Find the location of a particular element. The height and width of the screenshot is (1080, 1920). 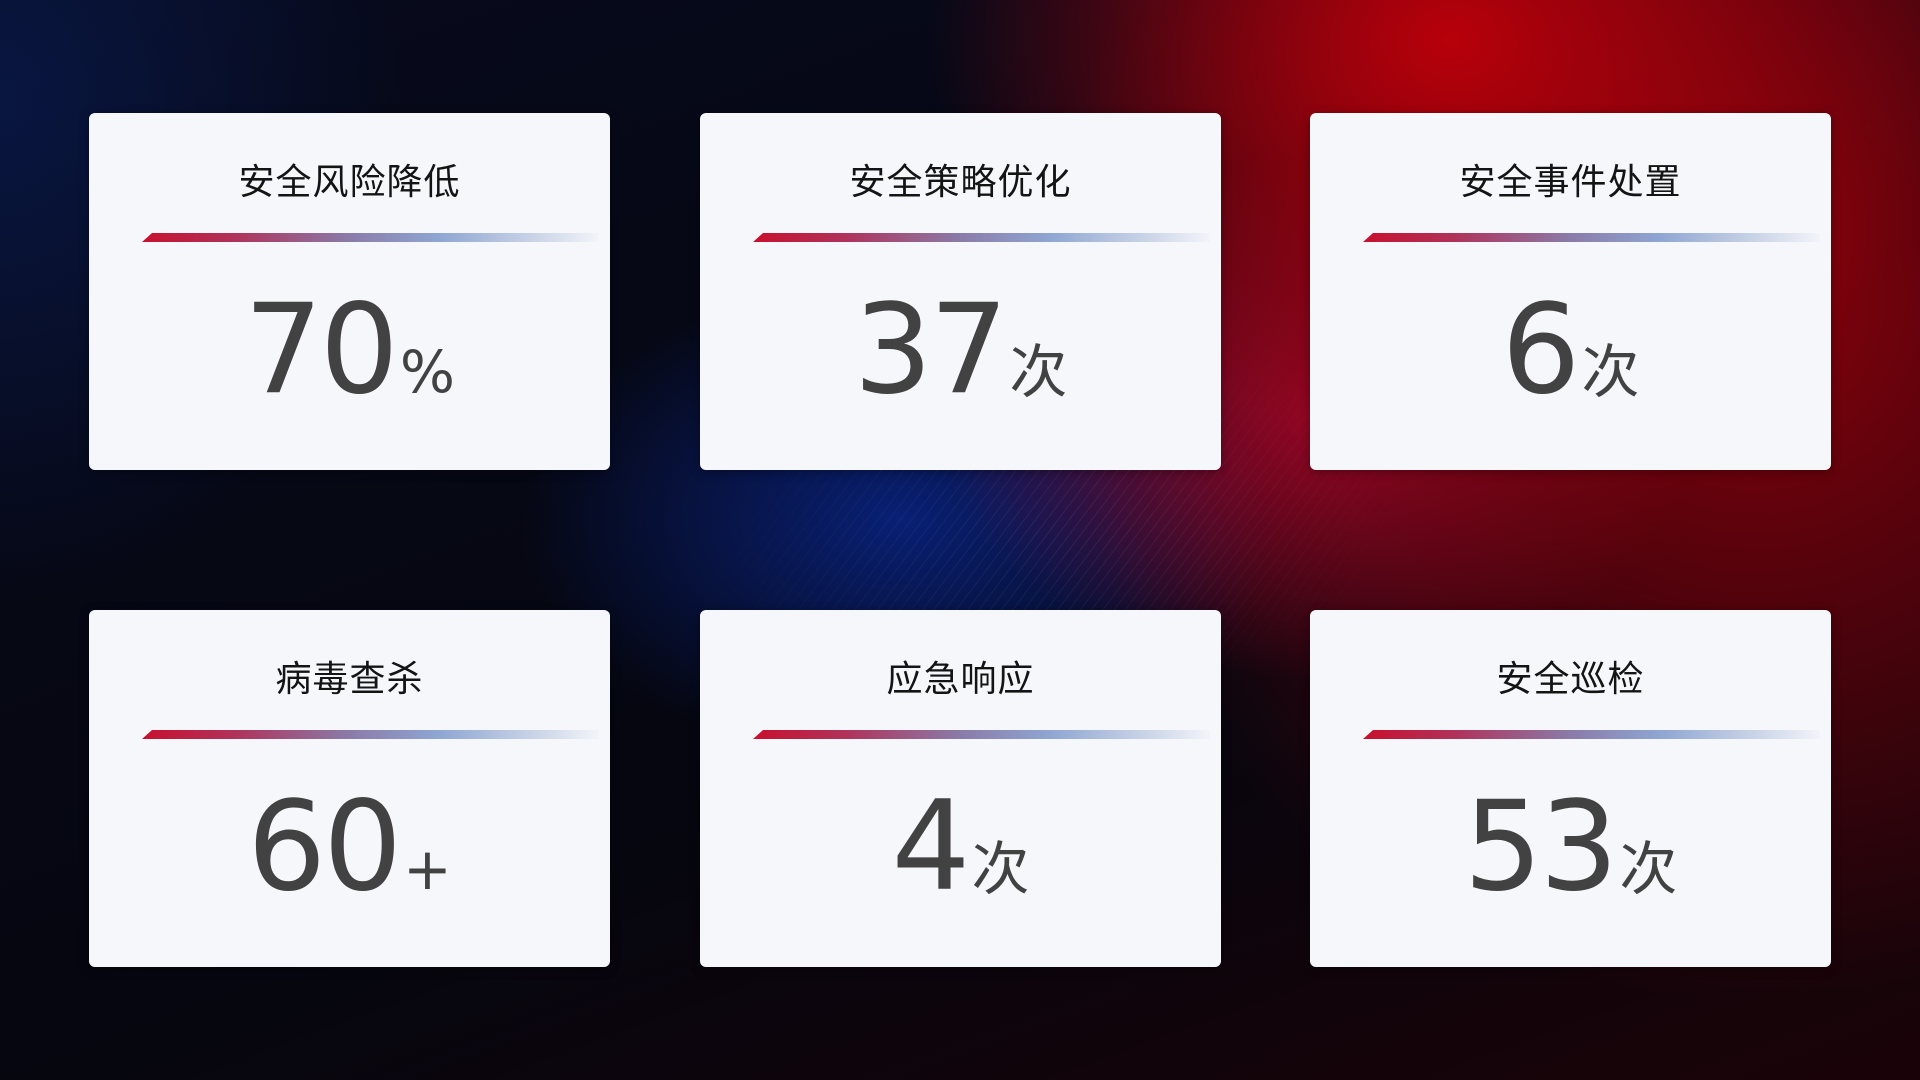

value-unit: + is located at coordinates (427, 869).